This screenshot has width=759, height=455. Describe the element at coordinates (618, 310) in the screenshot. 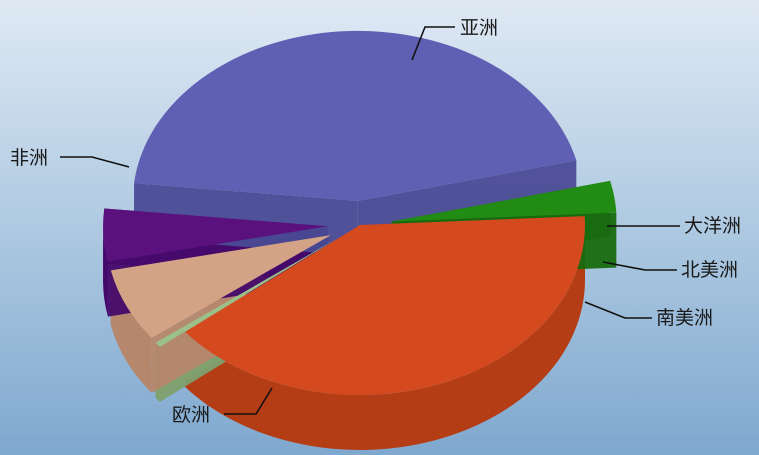

I see `leader-line-south-america` at that location.